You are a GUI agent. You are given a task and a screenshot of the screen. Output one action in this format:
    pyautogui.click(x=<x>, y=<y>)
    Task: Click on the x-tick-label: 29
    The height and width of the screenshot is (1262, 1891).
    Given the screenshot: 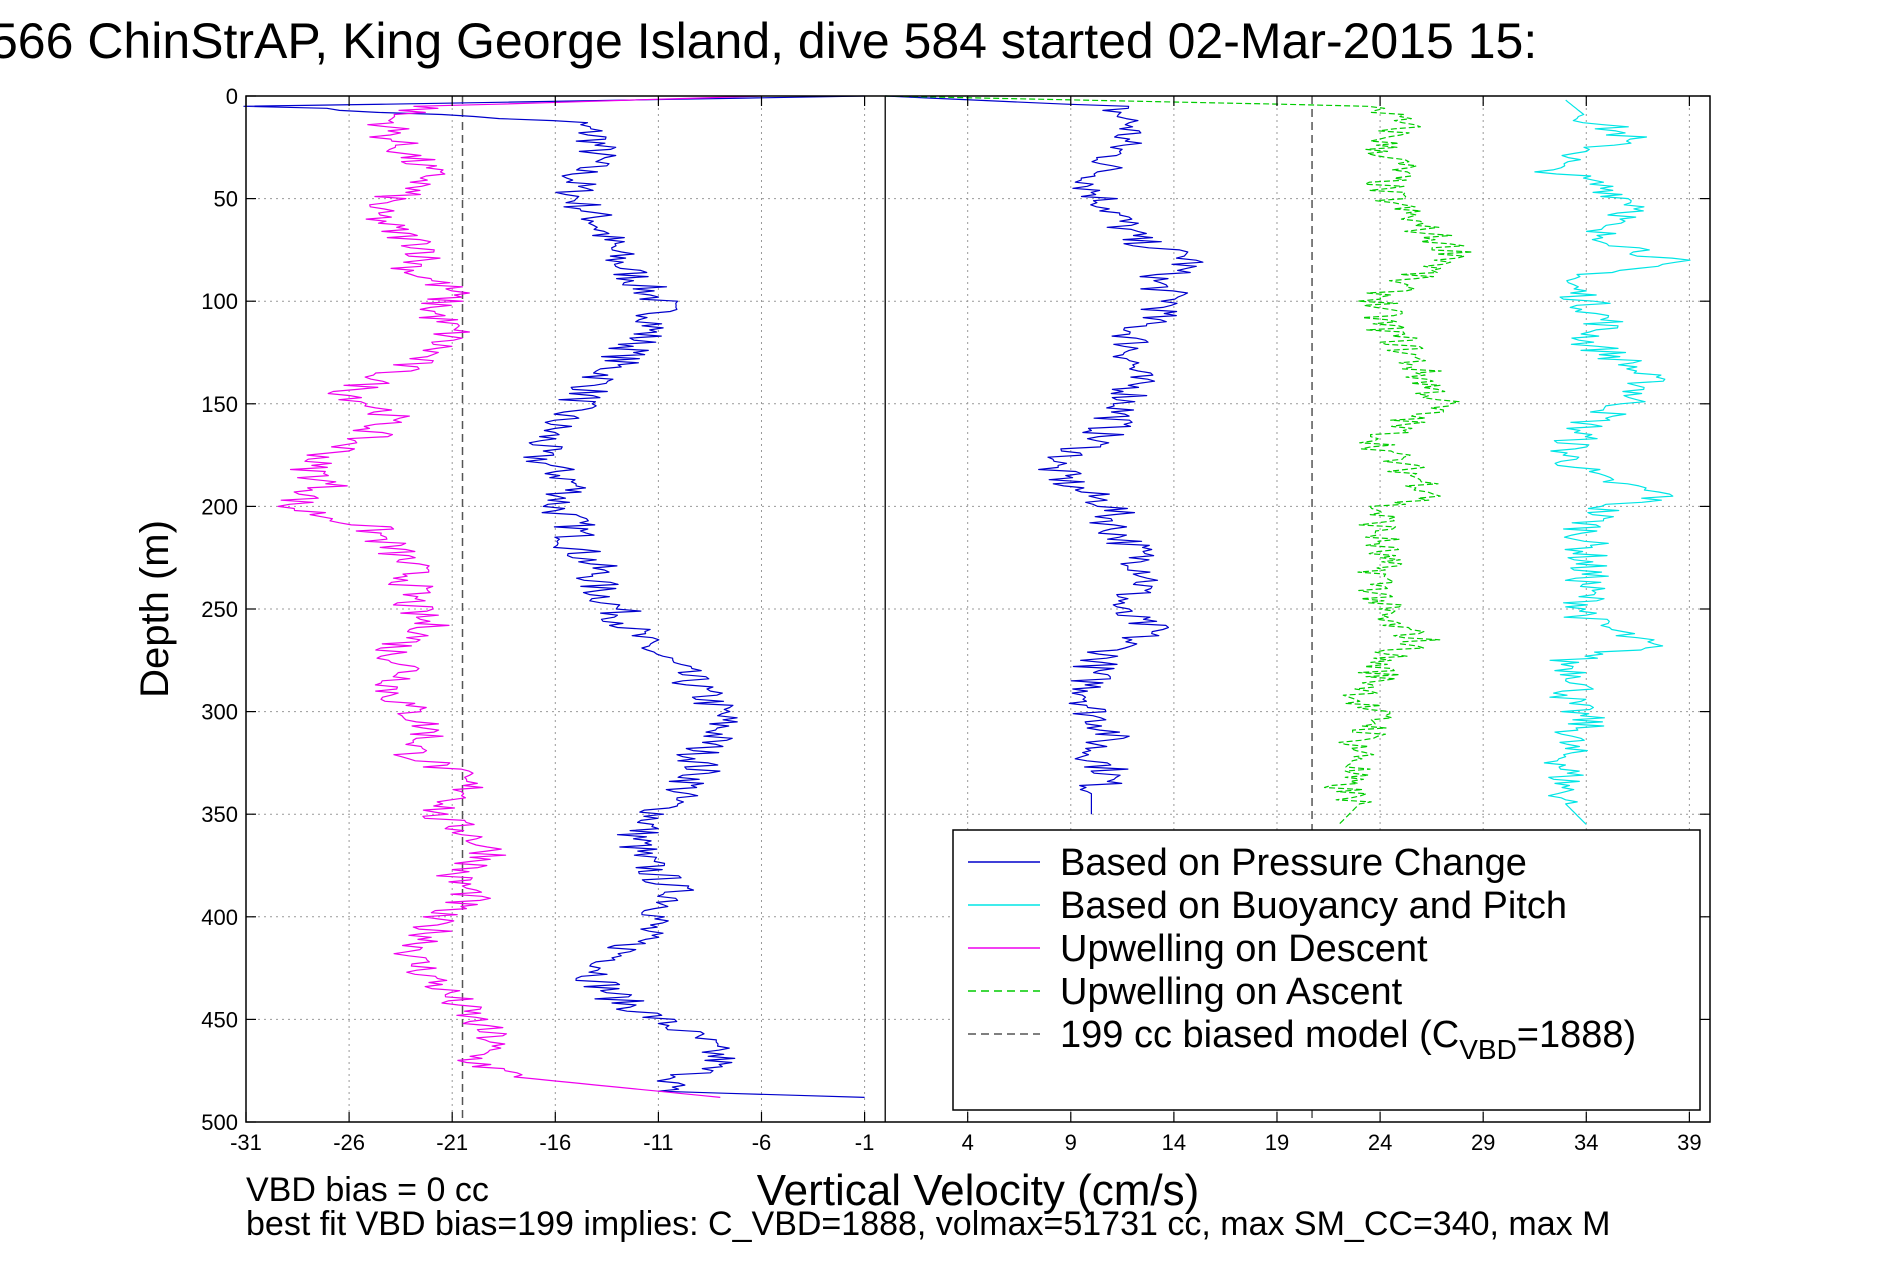 What is the action you would take?
    pyautogui.click(x=1483, y=1142)
    